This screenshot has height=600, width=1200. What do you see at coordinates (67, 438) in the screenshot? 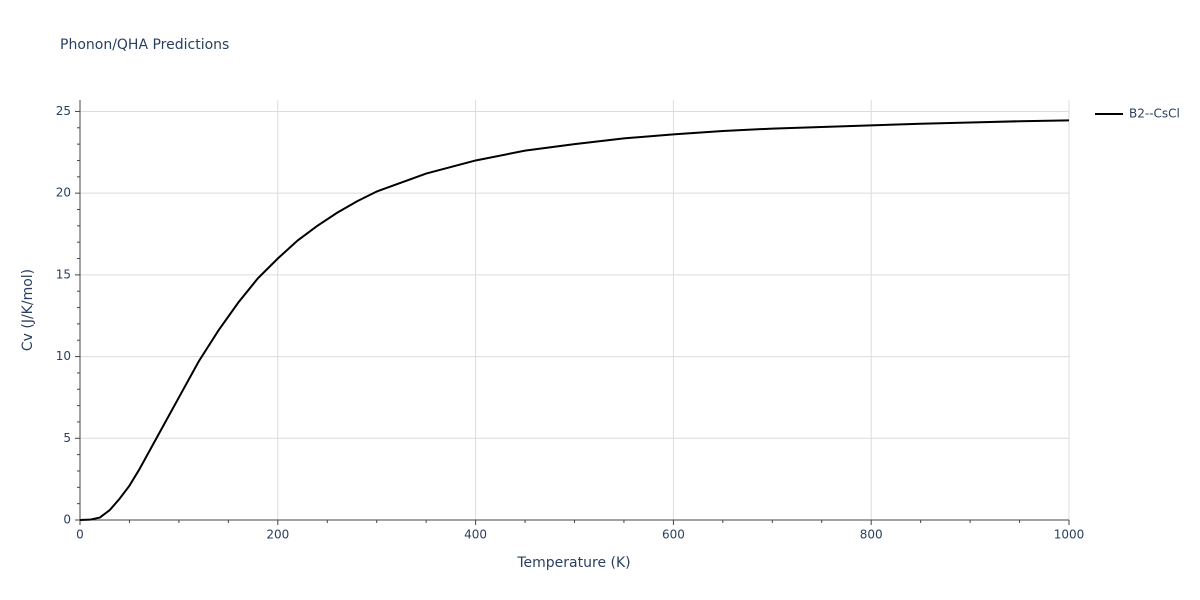
I see `y-tick-label: 5` at bounding box center [67, 438].